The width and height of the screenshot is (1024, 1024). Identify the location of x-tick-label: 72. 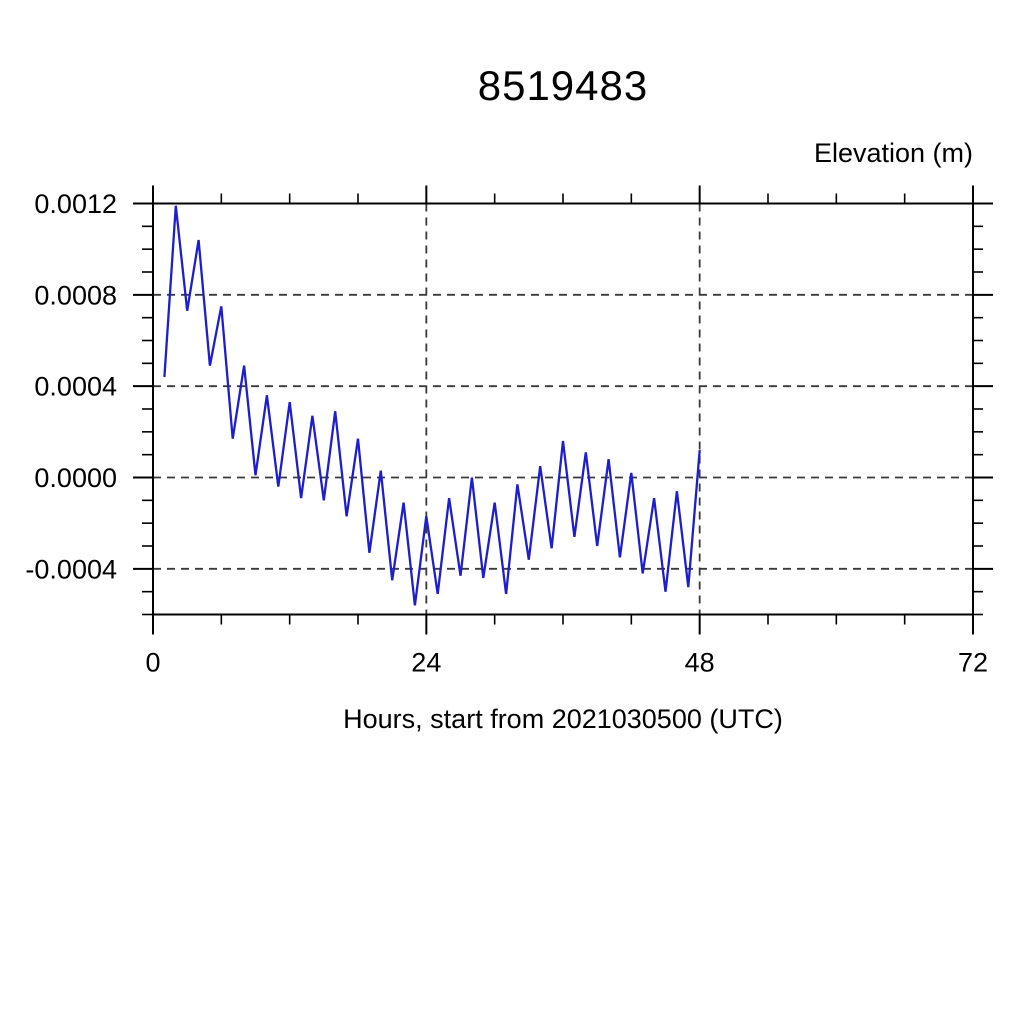
(973, 663).